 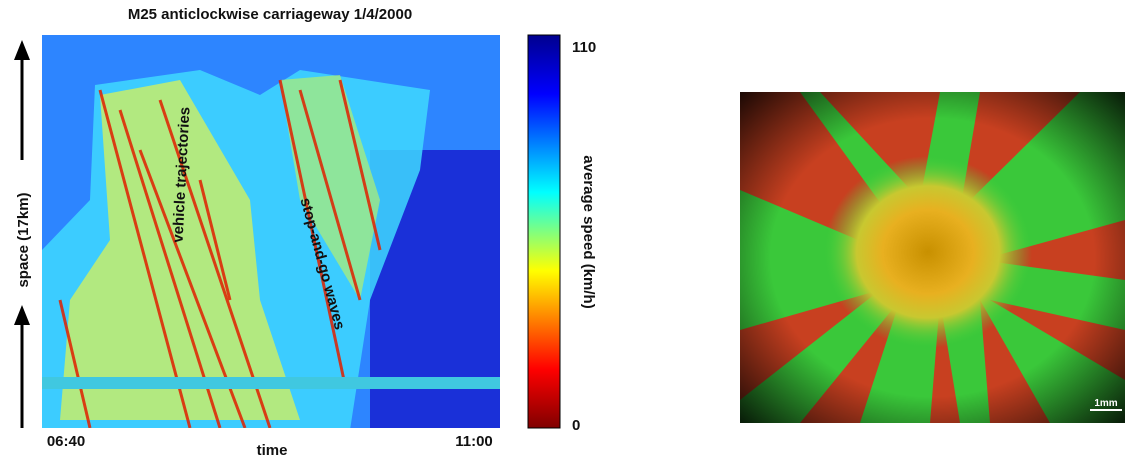 I want to click on axis-arrows, so click(x=22, y=234).